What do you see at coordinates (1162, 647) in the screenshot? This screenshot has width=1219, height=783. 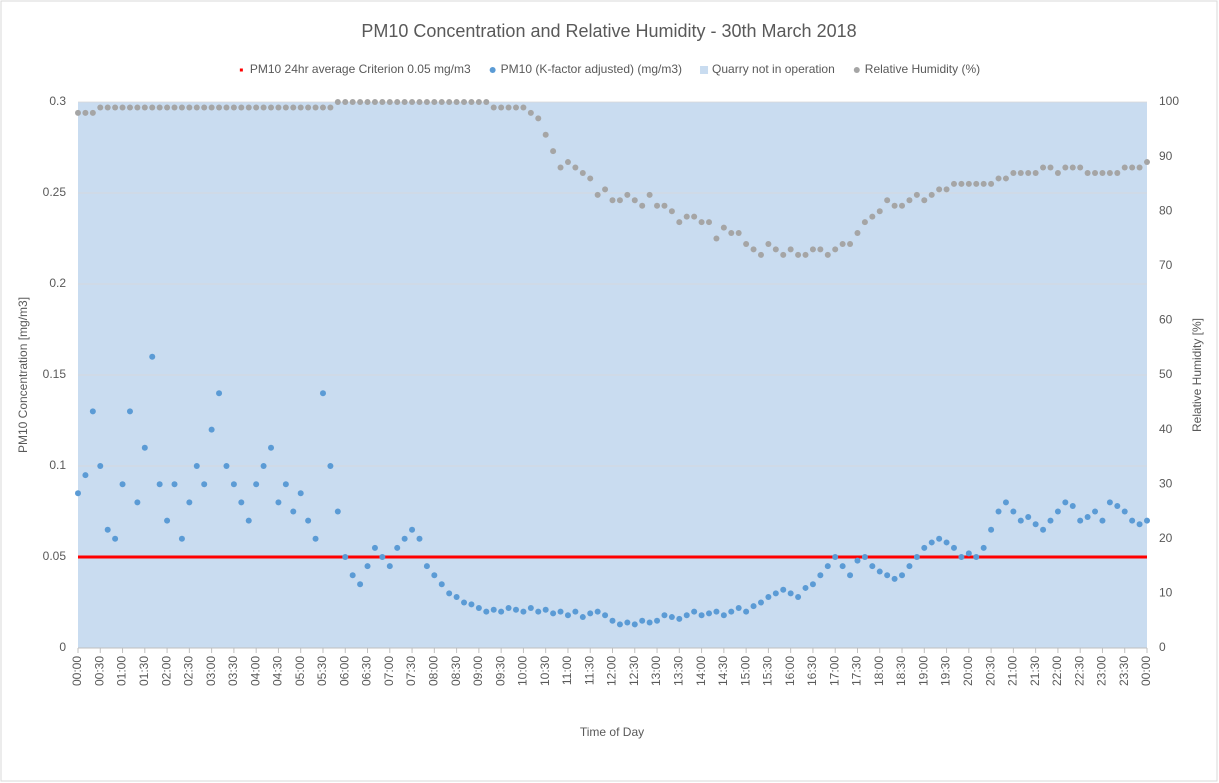 I see `y2-tick-label: 0` at bounding box center [1162, 647].